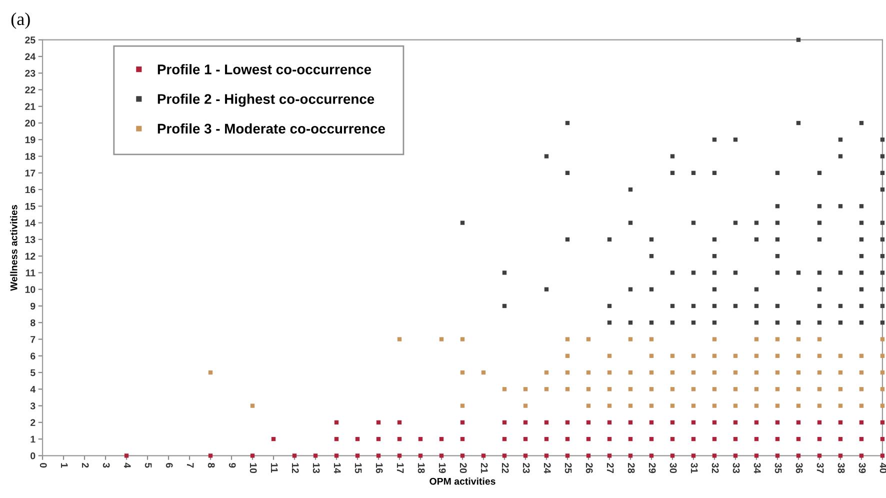  I want to click on x-tick-label: 0, so click(43, 465).